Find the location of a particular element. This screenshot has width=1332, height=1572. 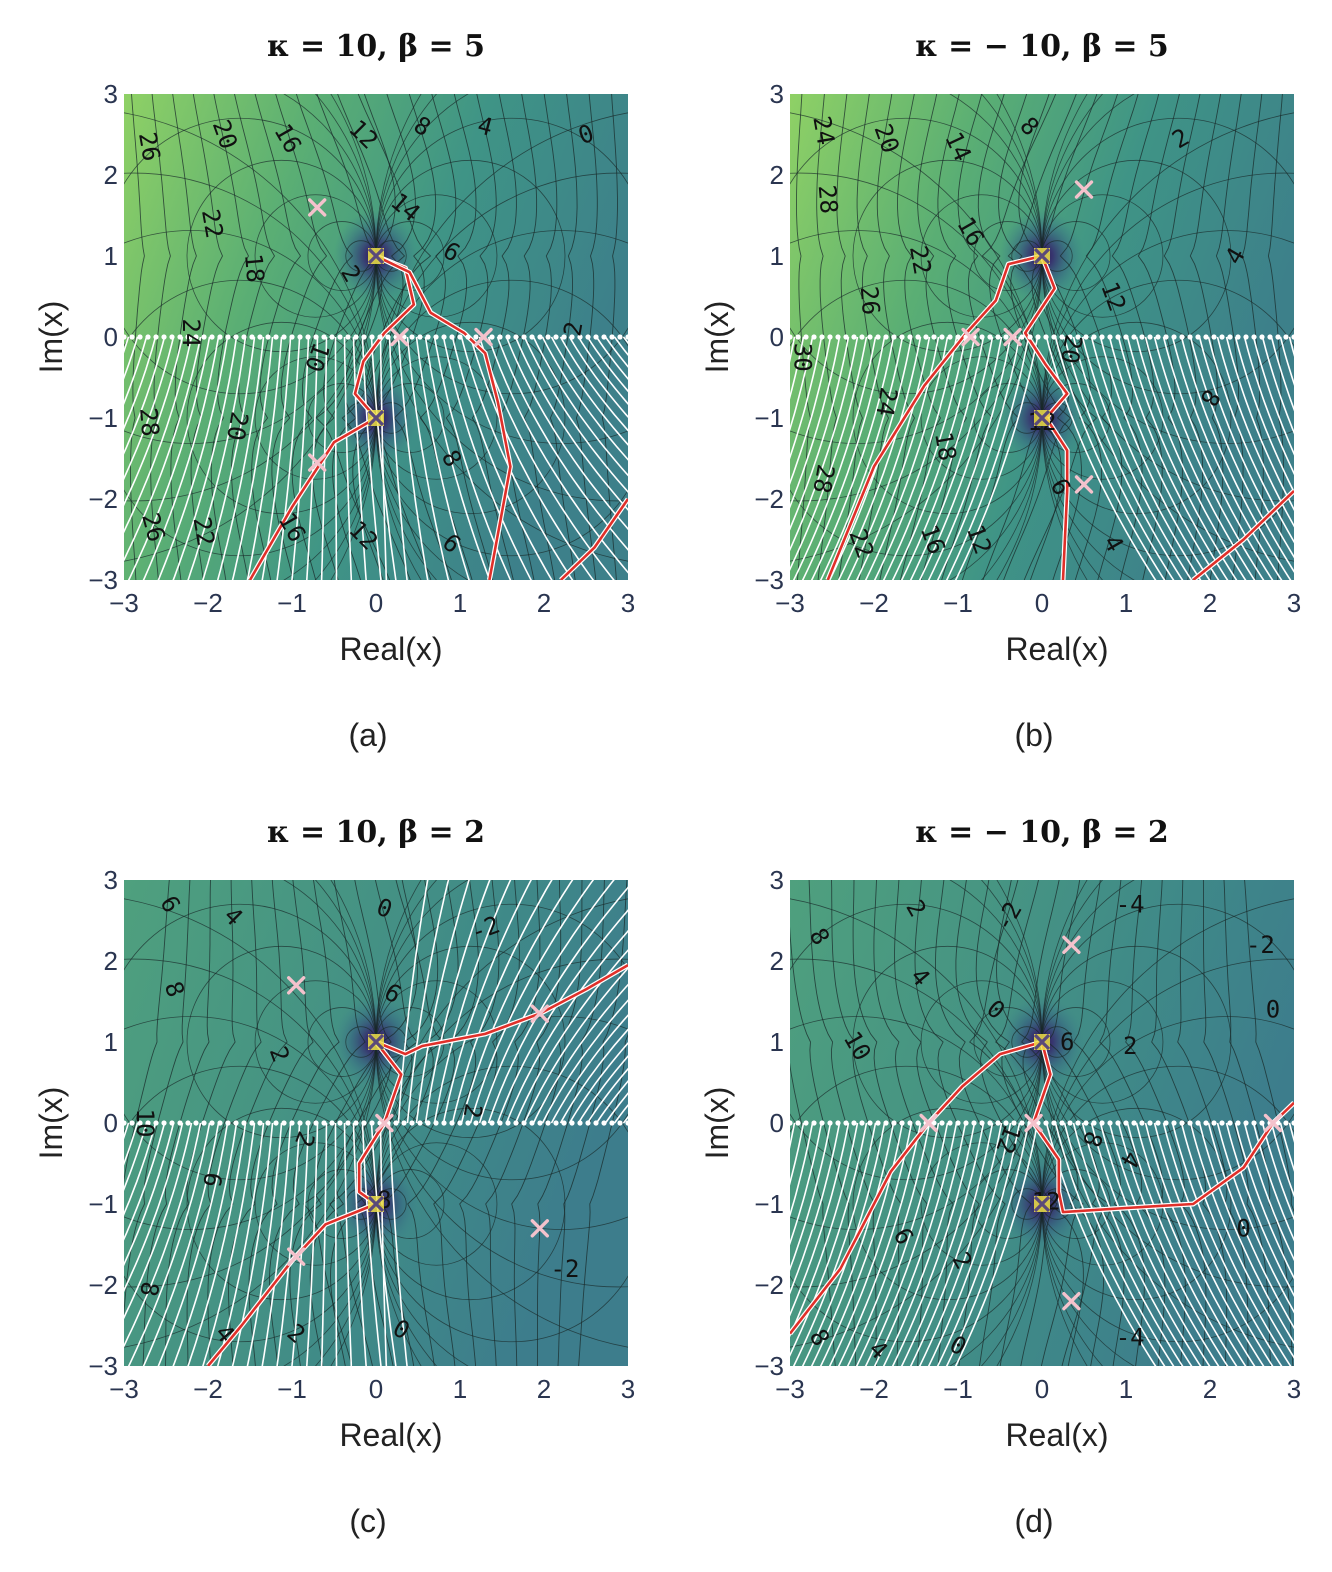

contour-value-label: 18 is located at coordinates (945, 446).